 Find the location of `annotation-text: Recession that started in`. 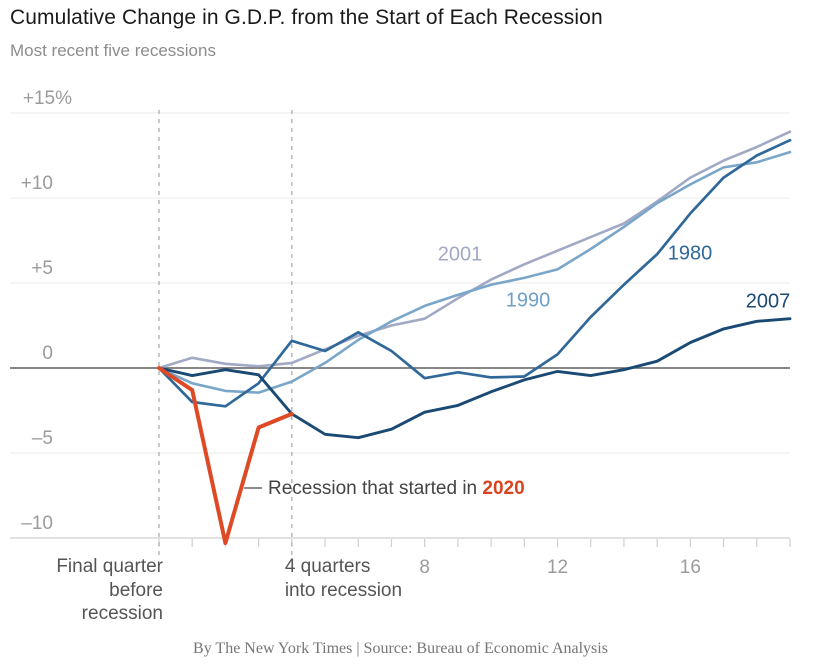

annotation-text: Recession that started in is located at coordinates (375, 488).